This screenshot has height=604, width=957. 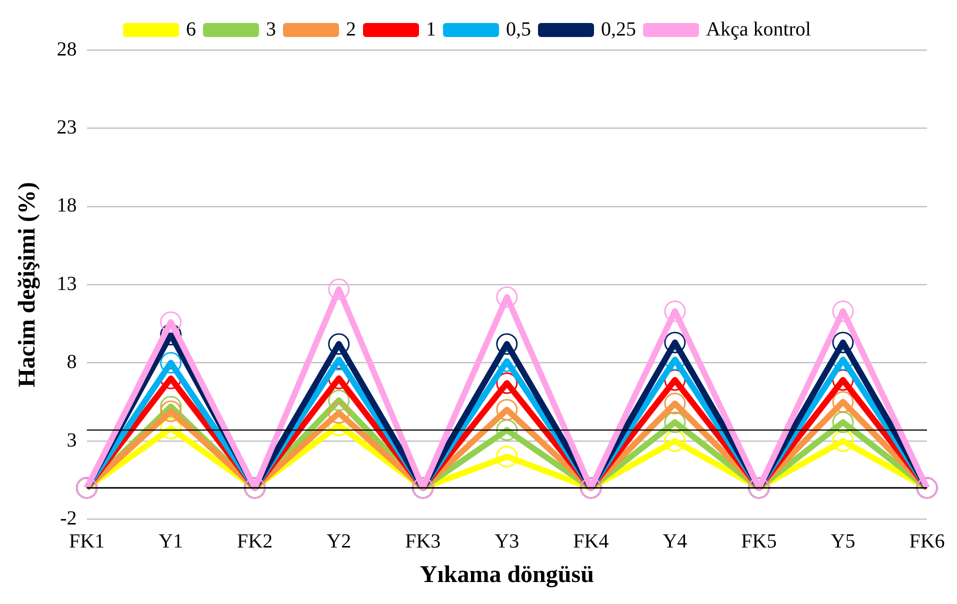 What do you see at coordinates (423, 541) in the screenshot?
I see `x-tick-label: FK3` at bounding box center [423, 541].